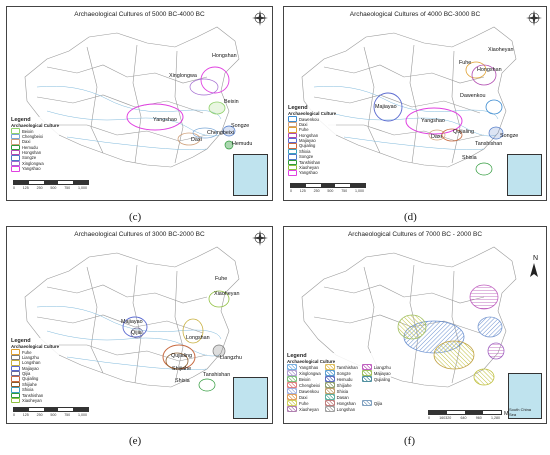  What do you see at coordinates (32, 136) in the screenshot?
I see `legend-item-label: Chengbeixi` at bounding box center [32, 136].